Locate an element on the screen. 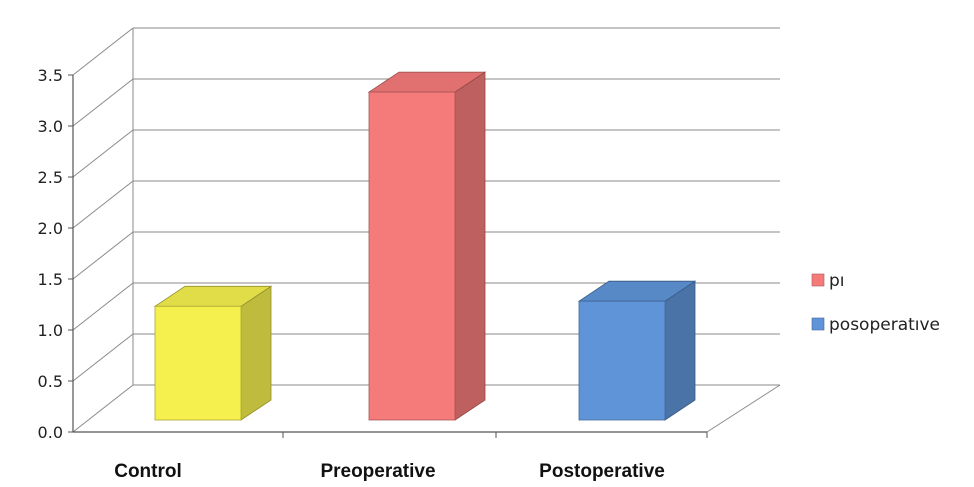  bar-preoperative is located at coordinates (427, 246).